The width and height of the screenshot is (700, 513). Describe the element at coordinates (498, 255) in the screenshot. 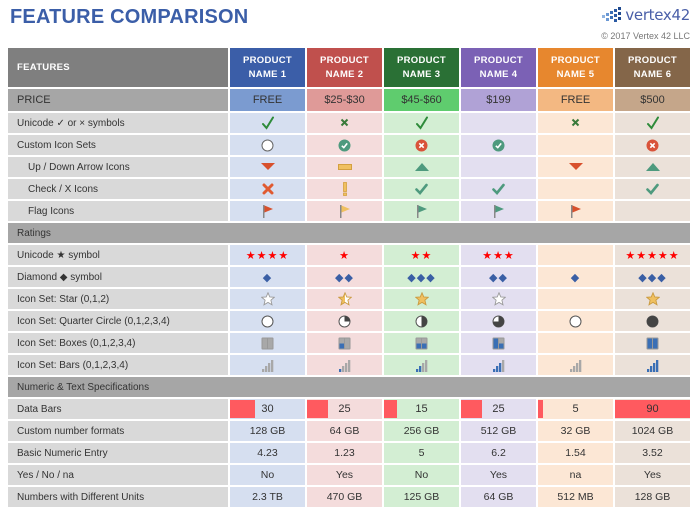

I see `star-rating: ★★★` at that location.